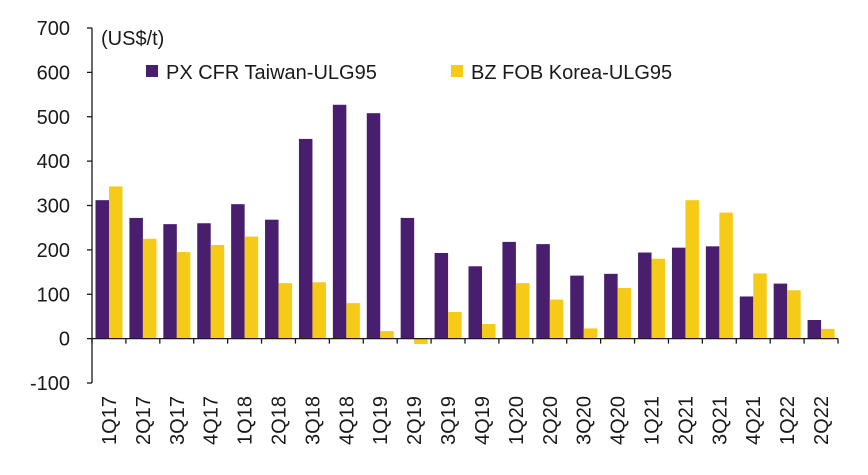  What do you see at coordinates (726, 275) in the screenshot?
I see `bar-bz-3q21` at bounding box center [726, 275].